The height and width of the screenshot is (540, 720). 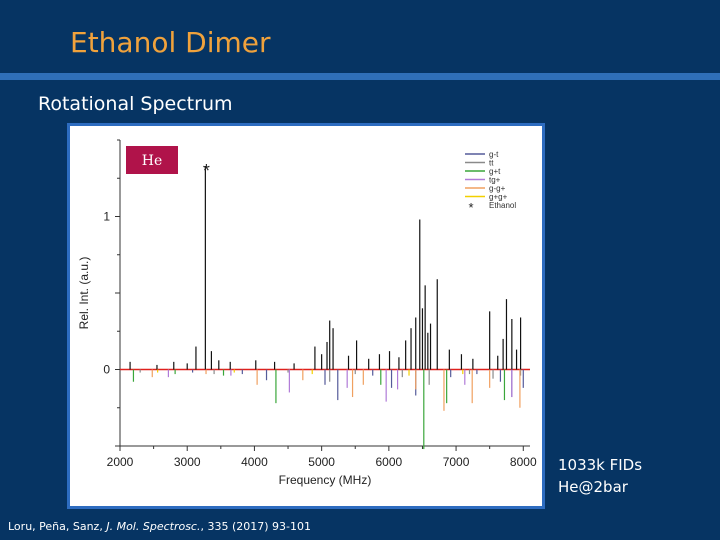 I want to click on slide-title: Ethanol Dimer, so click(x=170, y=42).